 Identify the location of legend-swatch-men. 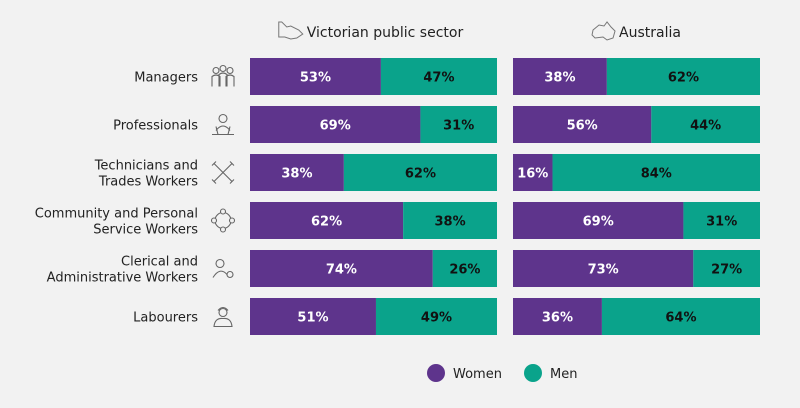
(533, 373).